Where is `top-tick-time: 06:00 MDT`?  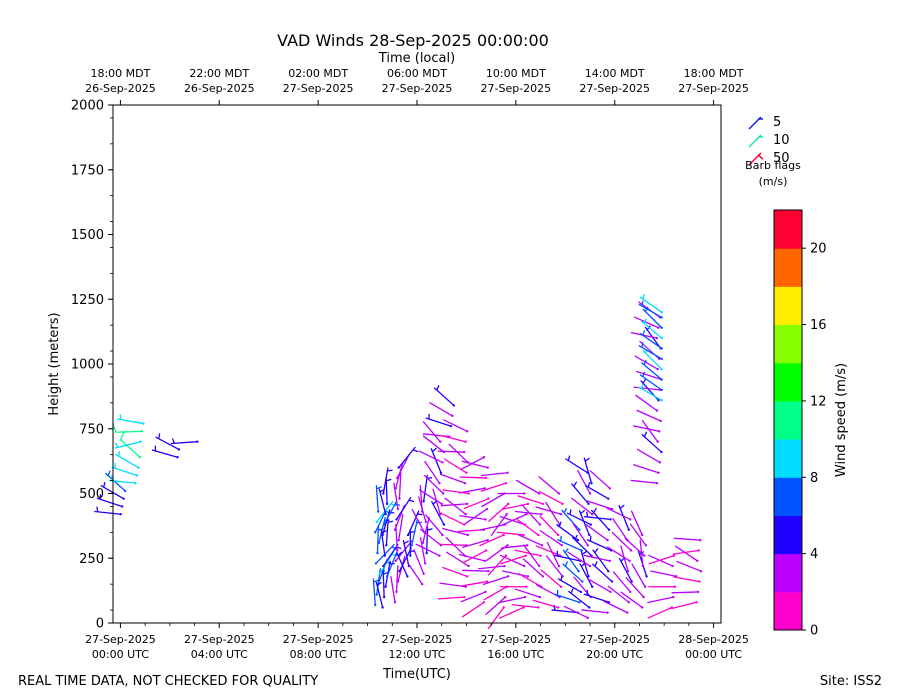
top-tick-time: 06:00 MDT is located at coordinates (417, 73).